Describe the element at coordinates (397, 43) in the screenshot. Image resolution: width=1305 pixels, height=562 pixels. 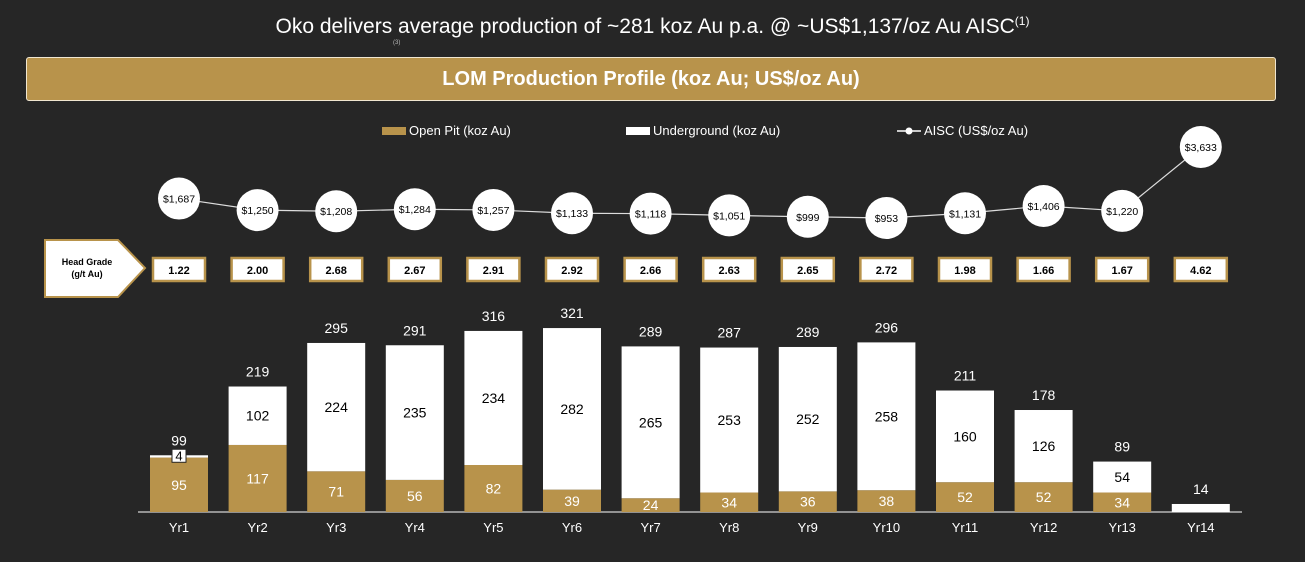
I see `footnote-marker: (3)` at that location.